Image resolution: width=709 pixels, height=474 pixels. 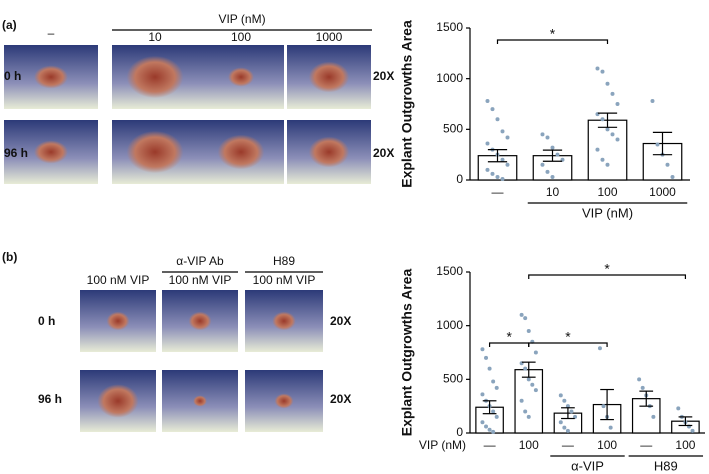 What do you see at coordinates (442, 445) in the screenshot?
I see `x-axis-label: VIP (nM)` at bounding box center [442, 445].